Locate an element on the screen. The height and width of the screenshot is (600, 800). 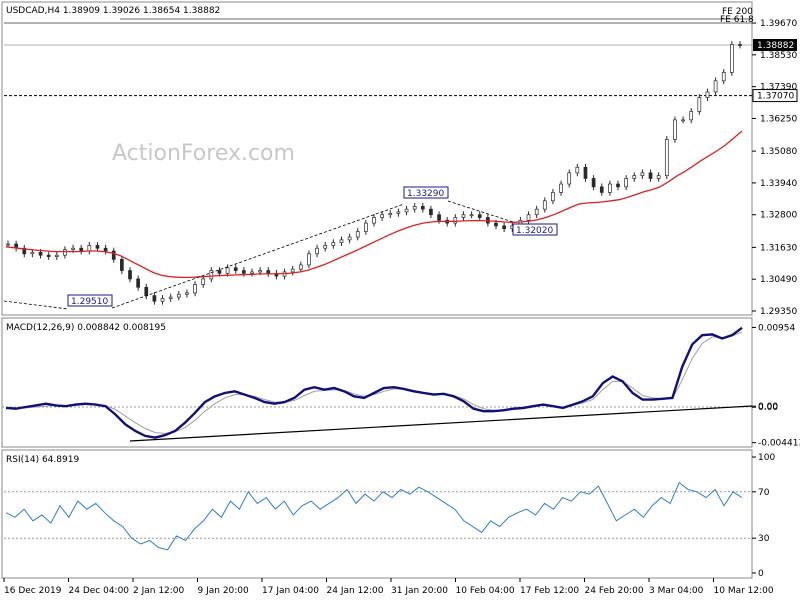
time-tick-label: 17 Feb 12:00 is located at coordinates (549, 591).